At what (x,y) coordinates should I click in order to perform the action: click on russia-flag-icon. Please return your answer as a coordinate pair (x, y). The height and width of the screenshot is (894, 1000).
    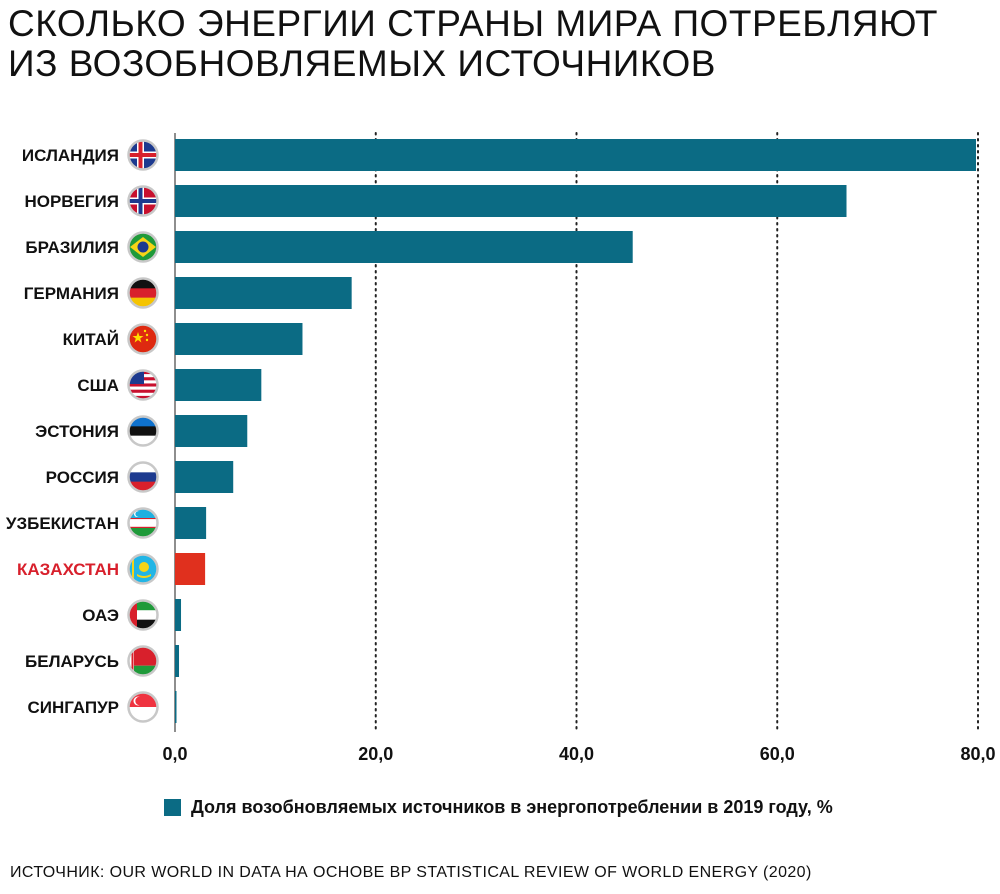
    Looking at the image, I should click on (143, 477).